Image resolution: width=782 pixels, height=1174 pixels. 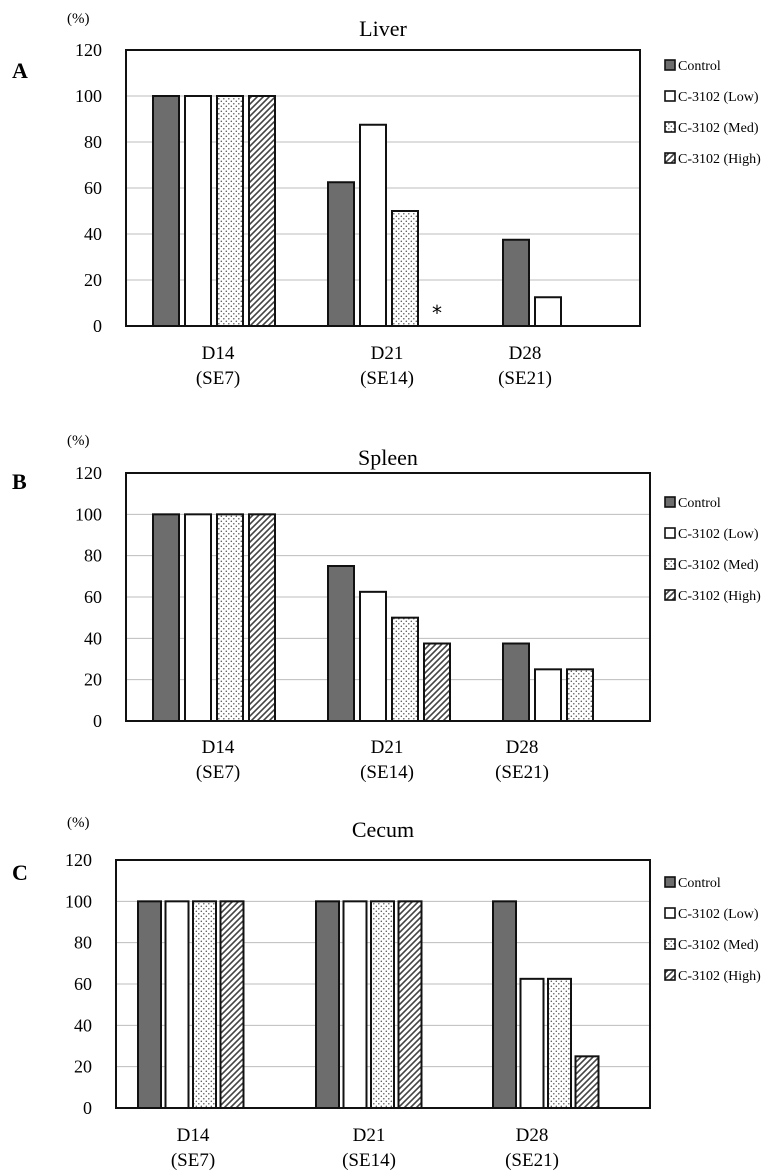 What do you see at coordinates (19, 481) in the screenshot?
I see `panel-letter: B` at bounding box center [19, 481].